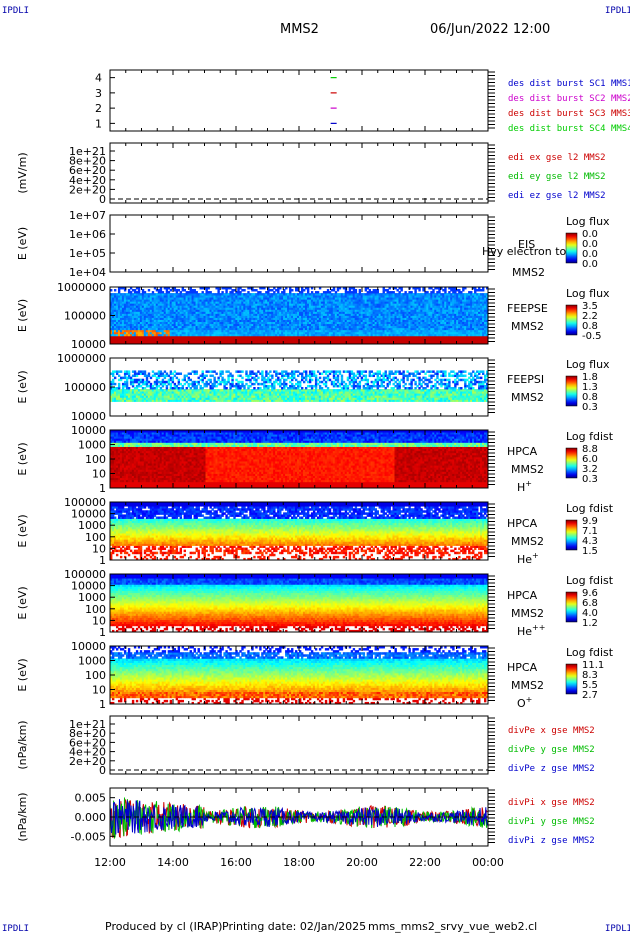  Describe the element at coordinates (87, 761) in the screenshot. I see `divpe-ytick-label: 2e+20` at that location.